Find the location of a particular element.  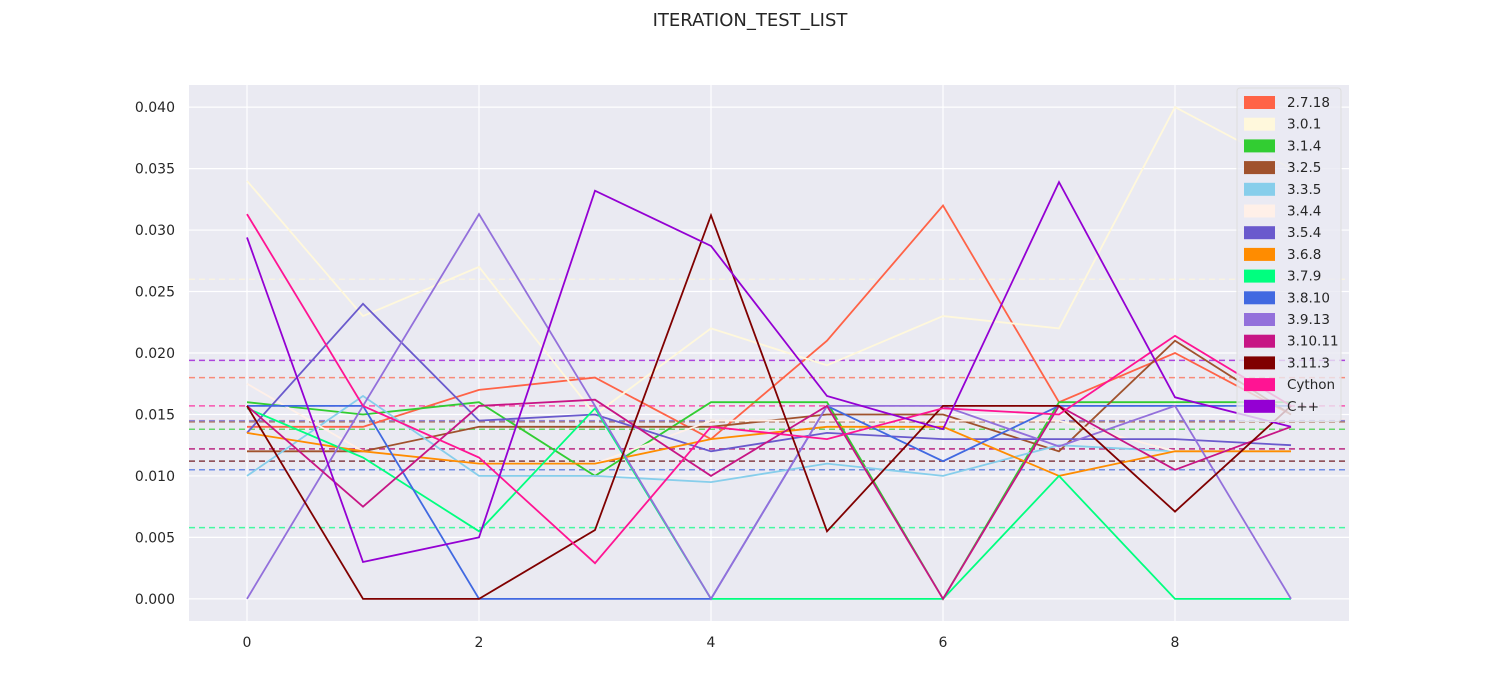

legend-label: Cython is located at coordinates (1311, 385).